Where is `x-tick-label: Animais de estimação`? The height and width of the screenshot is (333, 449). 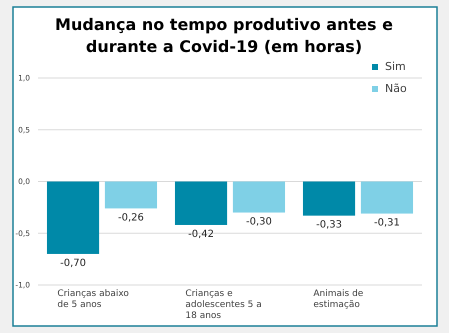 x-tick-label: Animais de estimação is located at coordinates (338, 299).